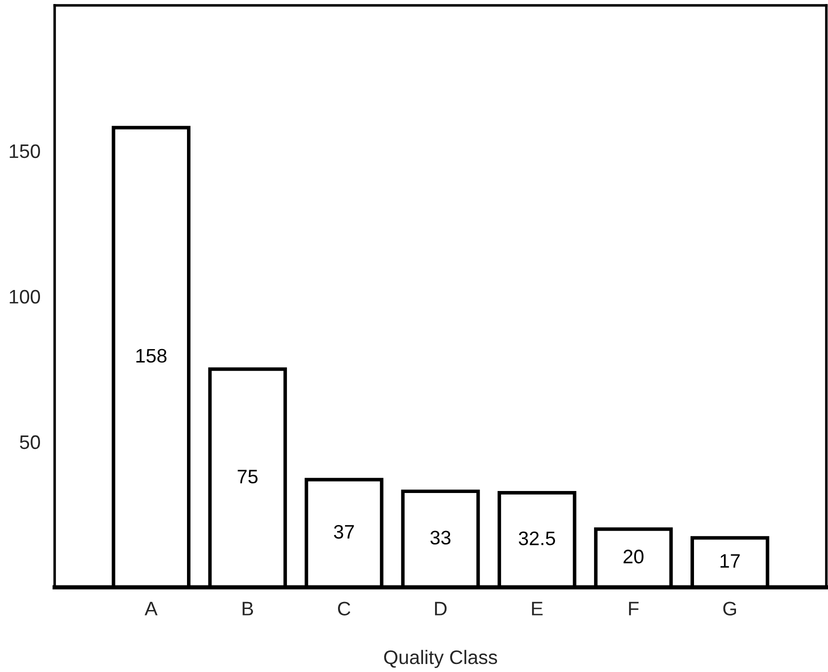 The width and height of the screenshot is (828, 672). Describe the element at coordinates (25, 297) in the screenshot. I see `y-tick-label: 100` at that location.